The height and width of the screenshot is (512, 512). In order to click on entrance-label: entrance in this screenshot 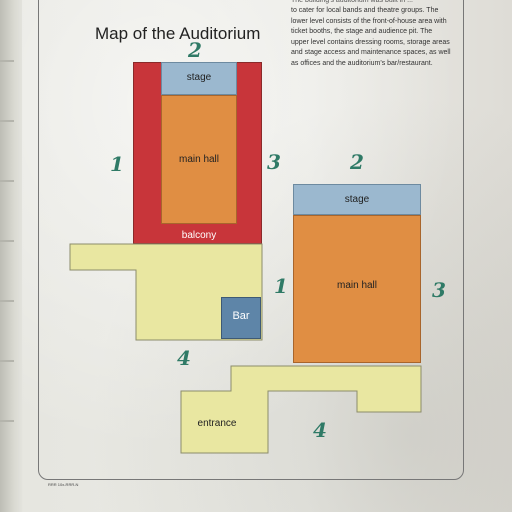, I will do `click(217, 423)`.